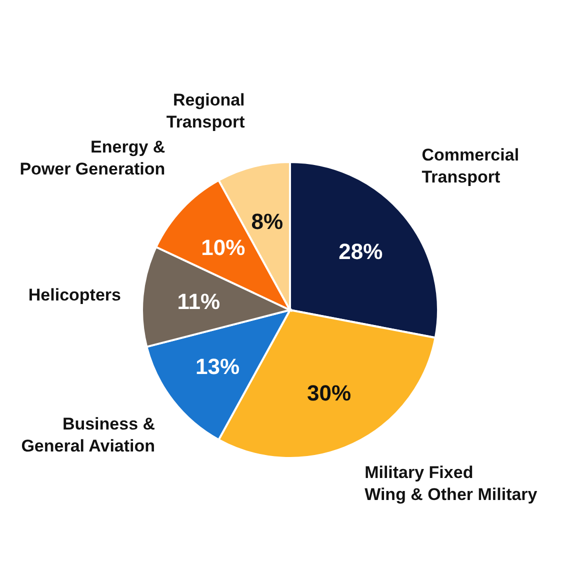  Describe the element at coordinates (93, 158) in the screenshot. I see `slice-label: Energy & Power Generation` at that location.